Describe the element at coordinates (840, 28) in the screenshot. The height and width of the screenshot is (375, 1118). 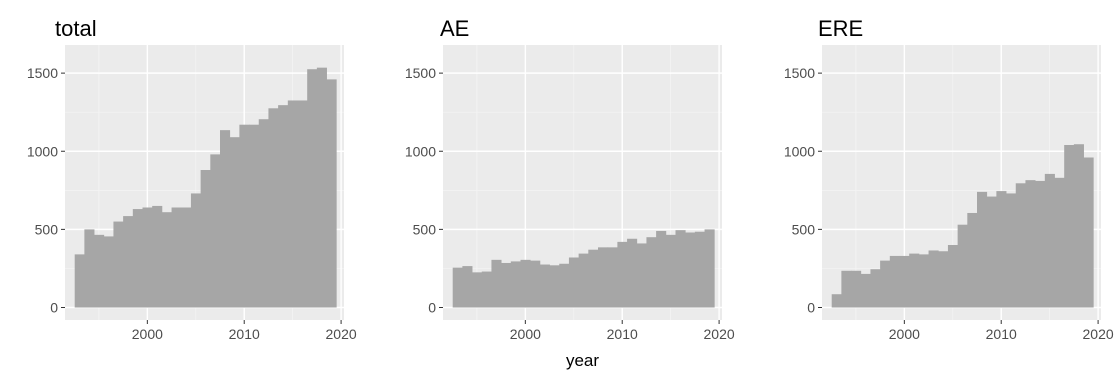
I see `panel-title: ERE` at that location.